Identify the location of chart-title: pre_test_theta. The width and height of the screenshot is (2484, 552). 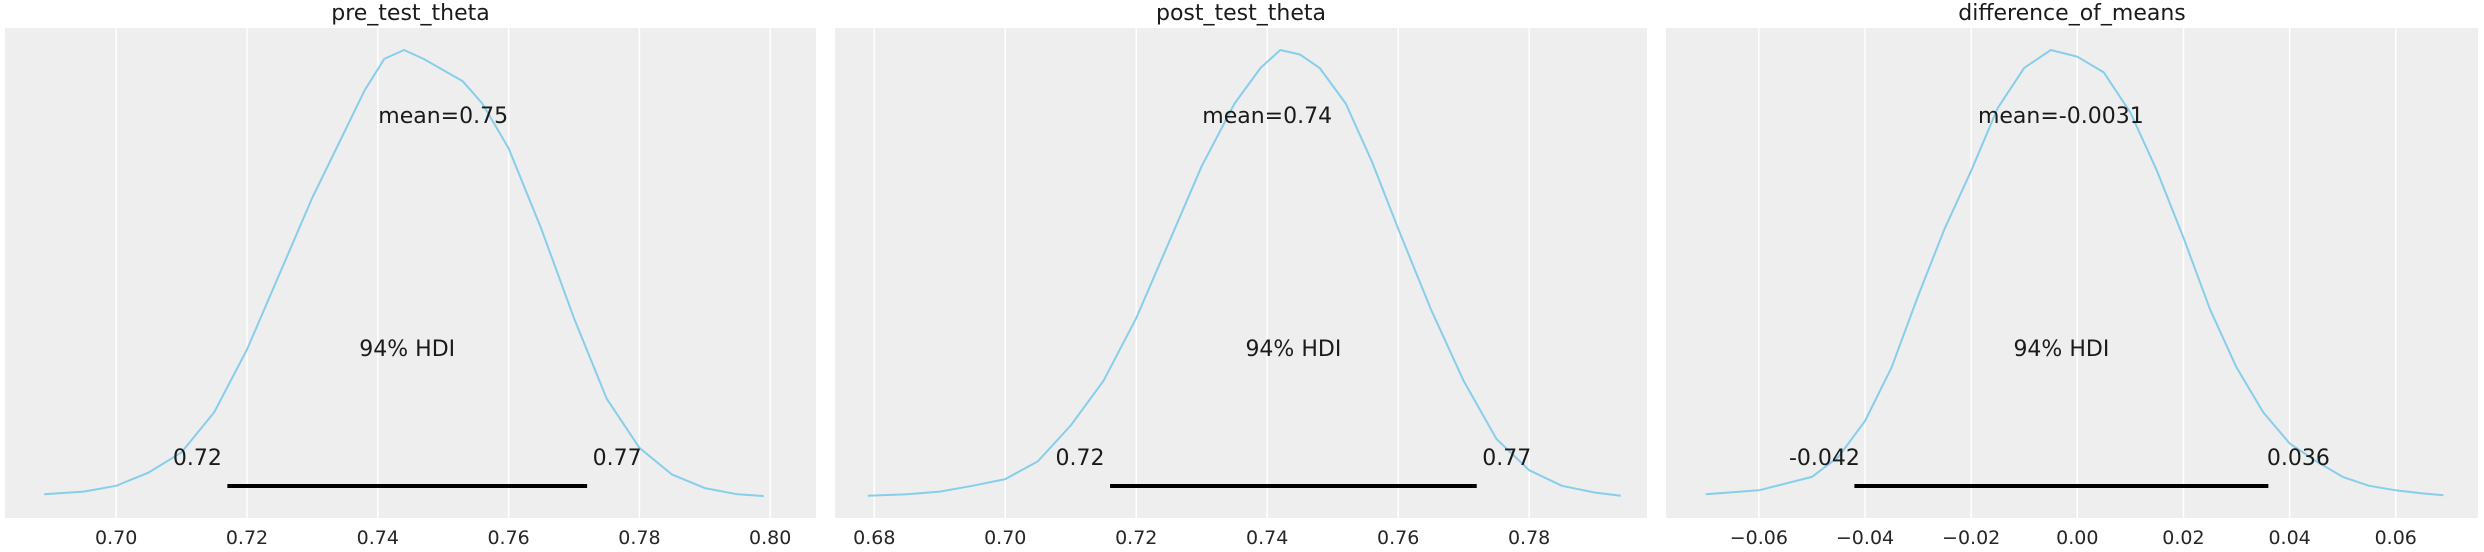
(410, 13).